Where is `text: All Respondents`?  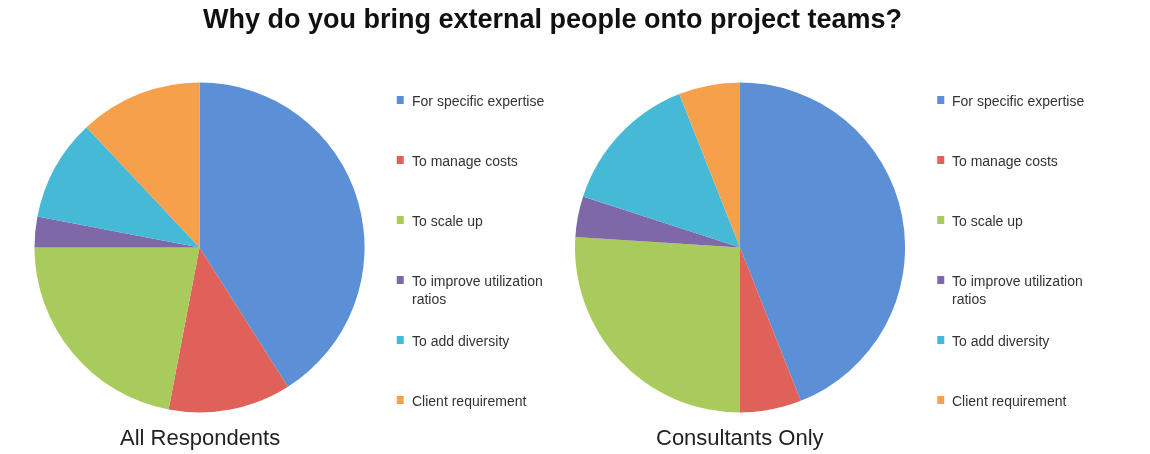 text: All Respondents is located at coordinates (200, 437).